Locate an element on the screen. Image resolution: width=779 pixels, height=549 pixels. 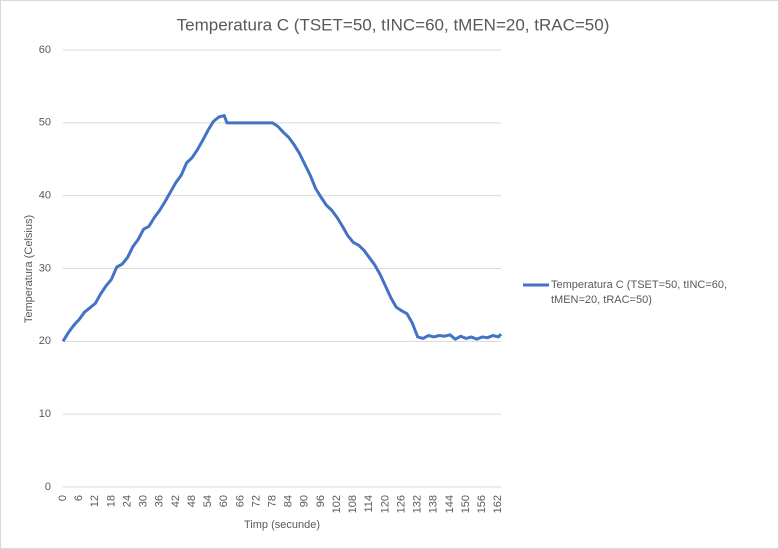
y-axis-label: Temperatura (Celsius) is located at coordinates (29, 269).